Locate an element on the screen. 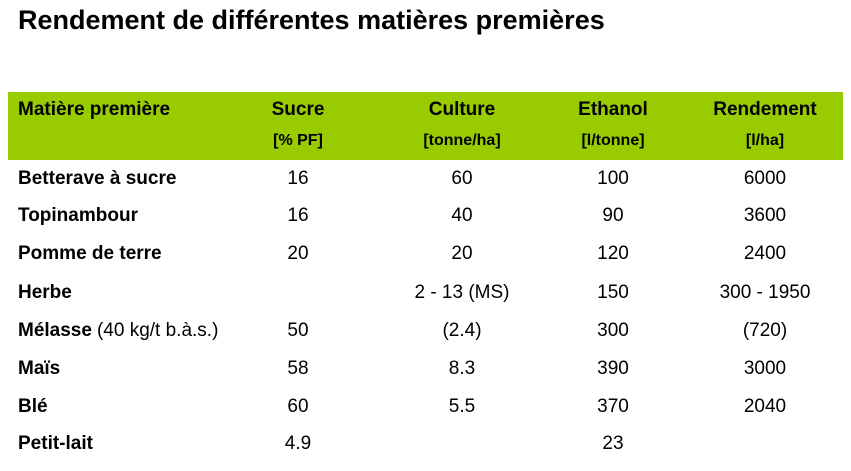  column-unit: [l/ha] is located at coordinates (765, 140).